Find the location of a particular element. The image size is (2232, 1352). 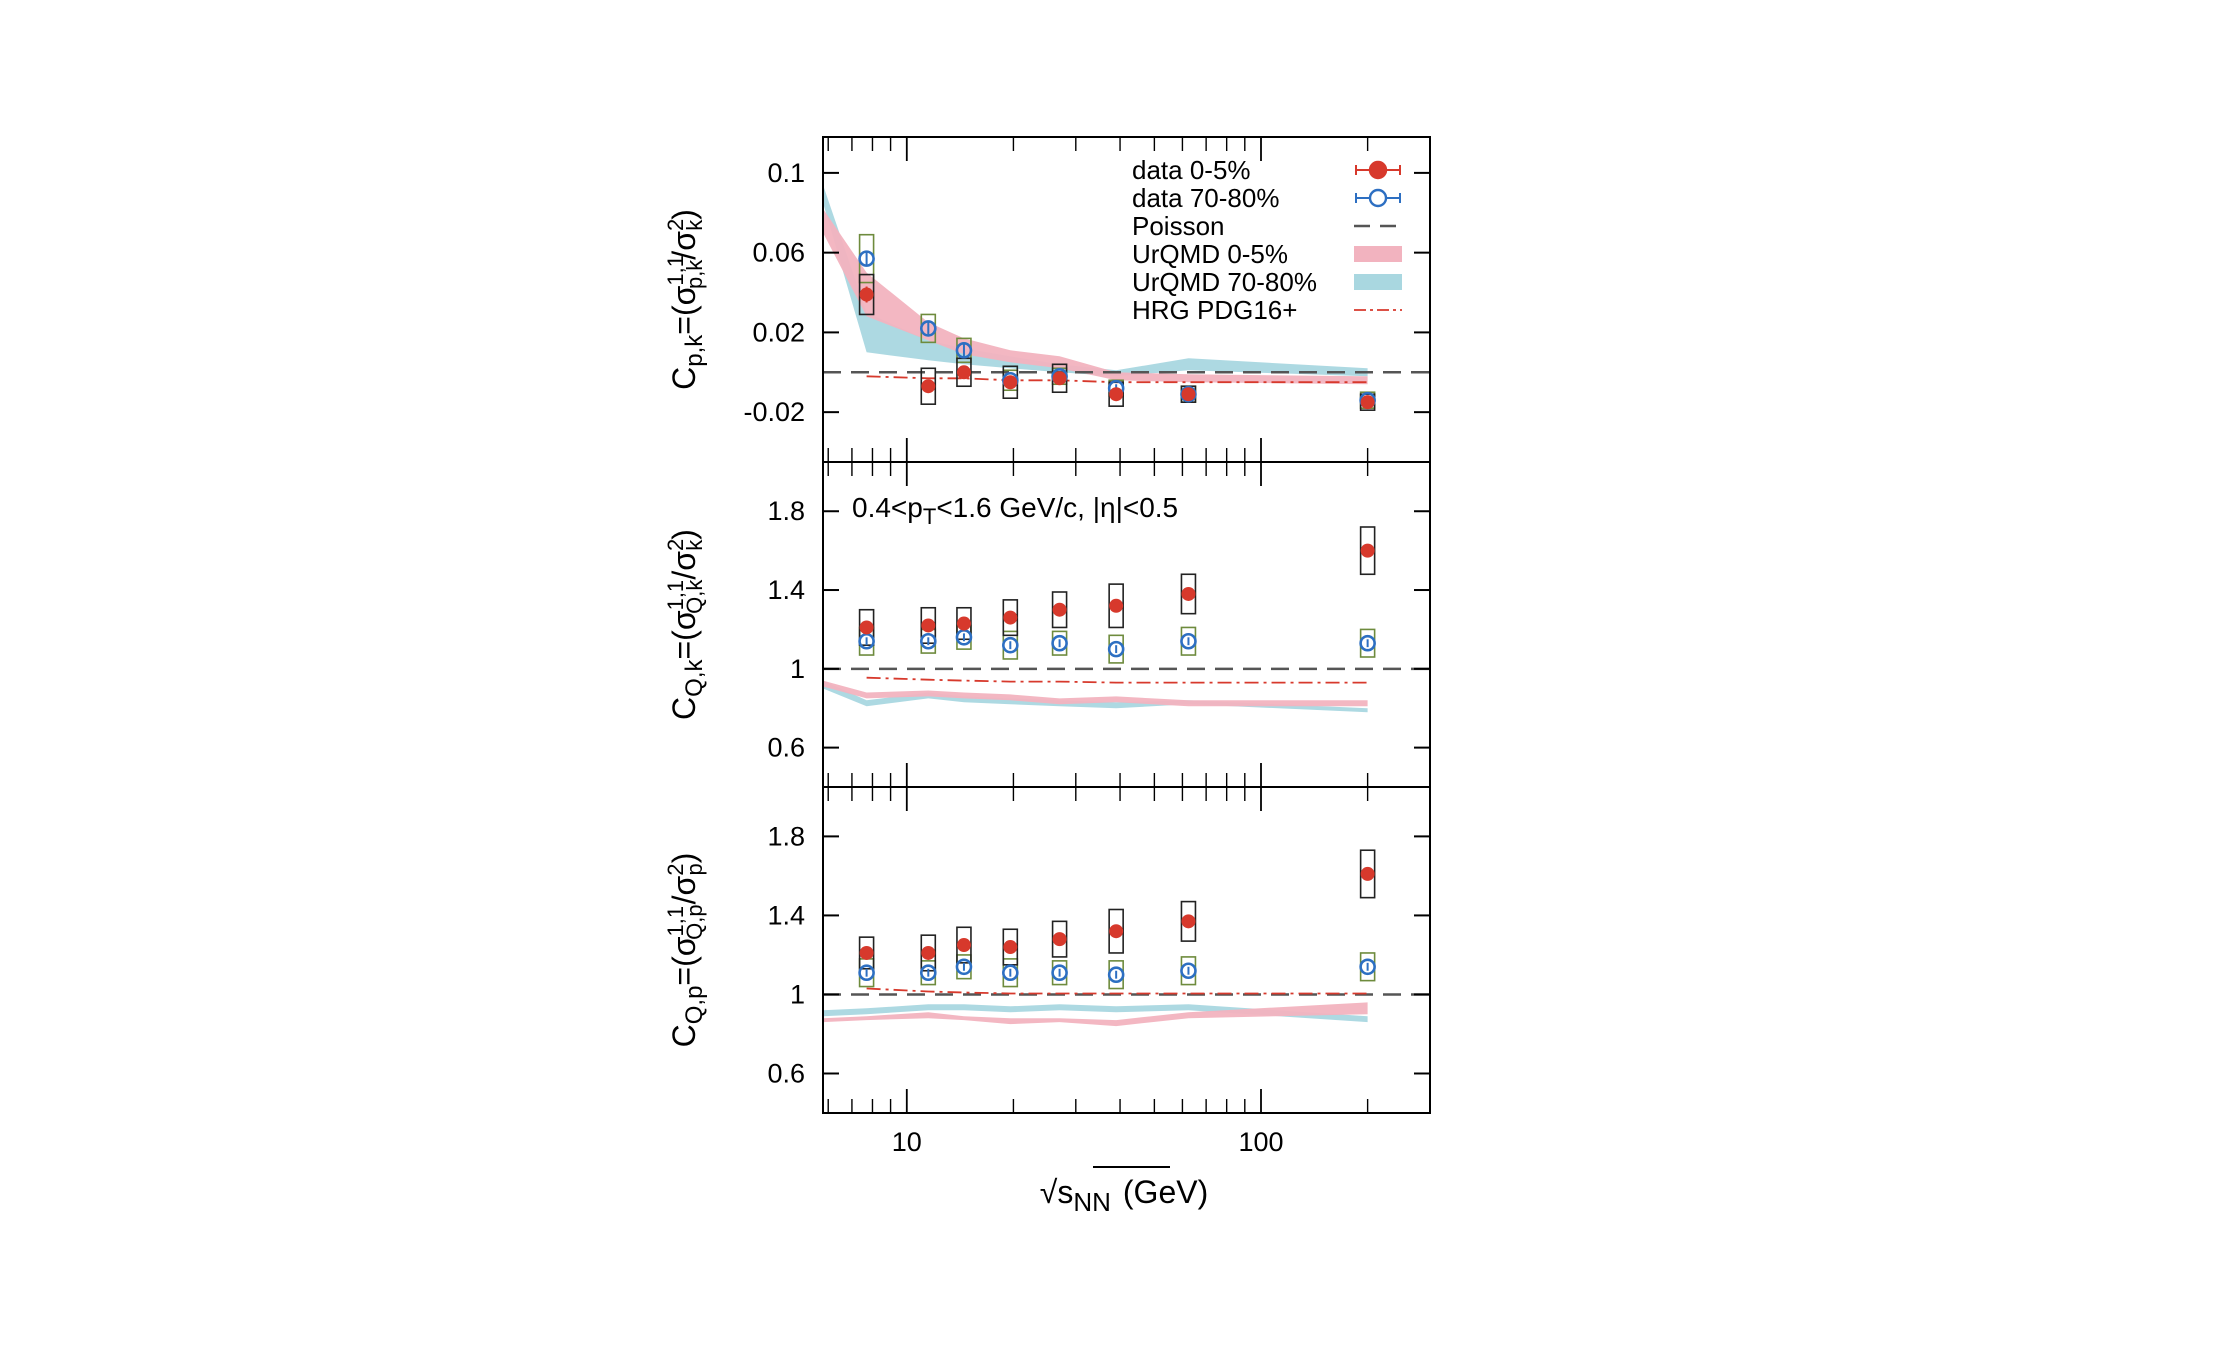

data-points-layer is located at coordinates (1117, 611).